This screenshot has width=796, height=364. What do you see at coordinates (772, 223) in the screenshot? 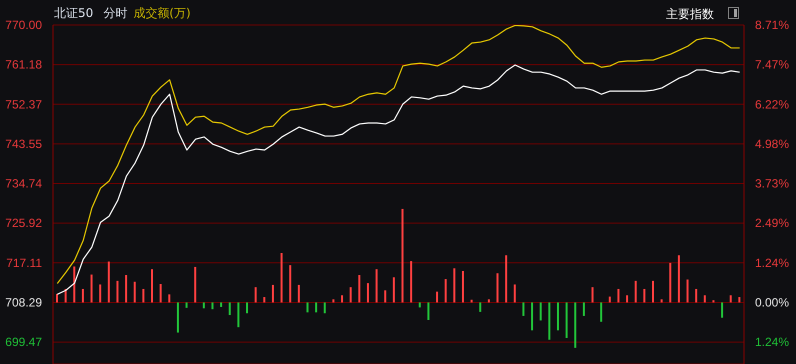
I see `y2-tick-label: 2.49%` at bounding box center [772, 223].